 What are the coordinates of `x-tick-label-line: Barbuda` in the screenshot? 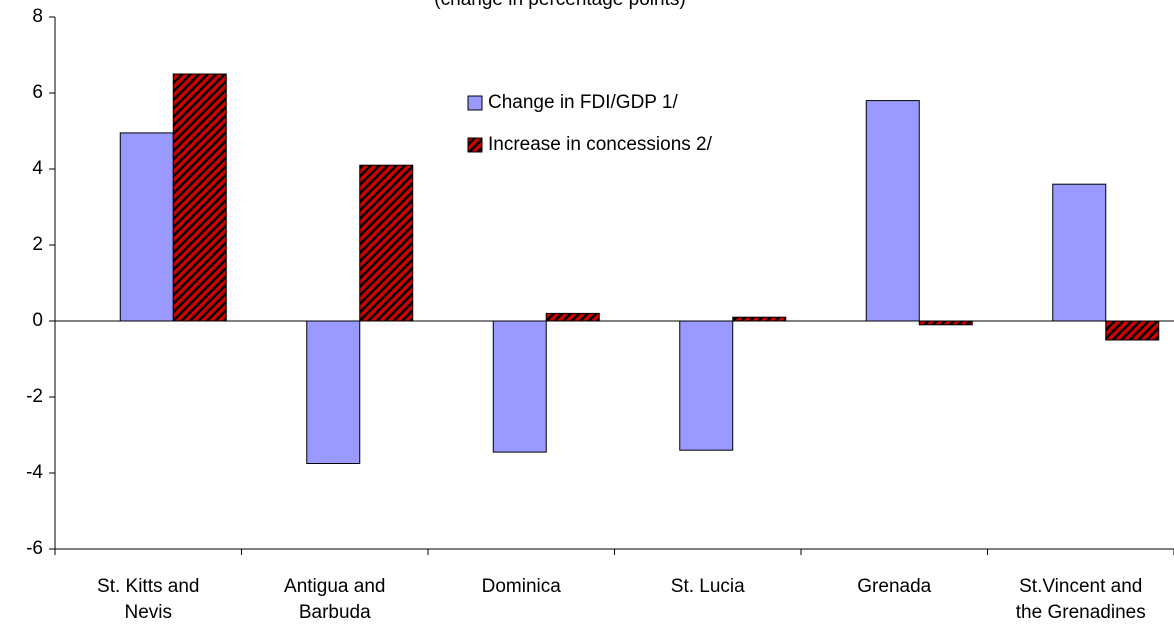 It's located at (335, 612).